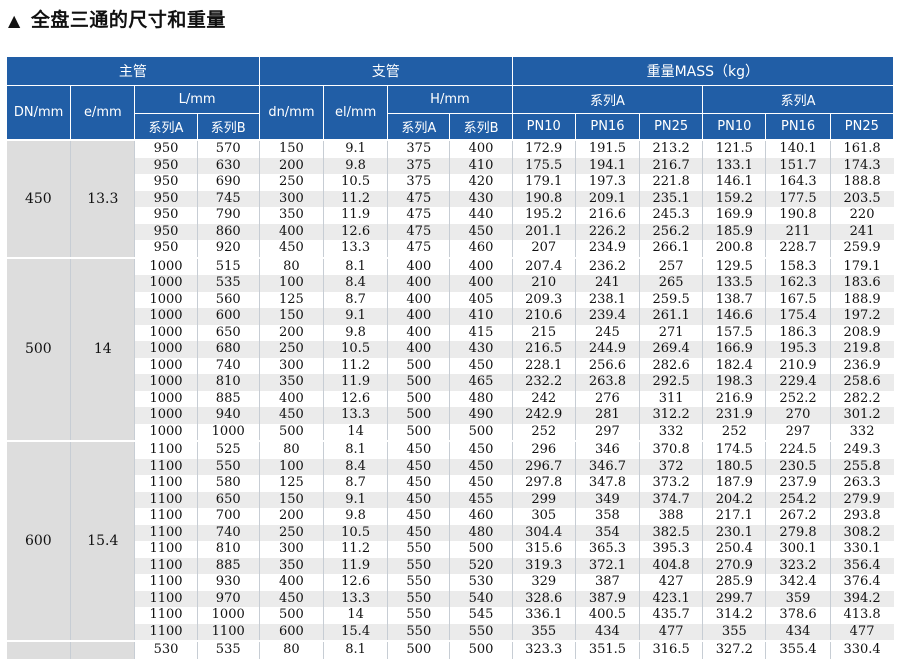 Image resolution: width=906 pixels, height=672 pixels. I want to click on pn25-header-1: PN25, so click(671, 127).